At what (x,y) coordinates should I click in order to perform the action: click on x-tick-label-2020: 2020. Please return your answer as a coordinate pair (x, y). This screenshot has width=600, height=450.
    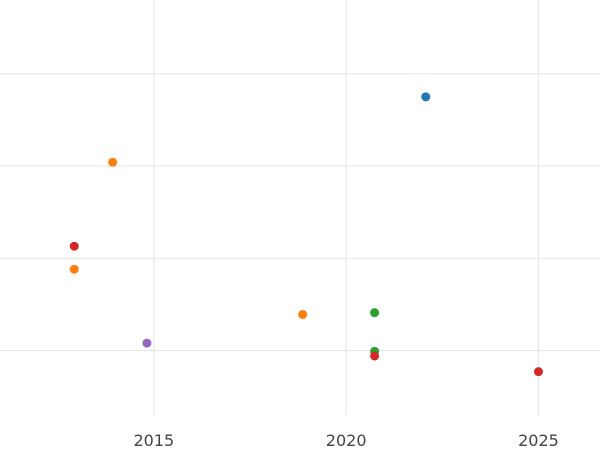
    Looking at the image, I should click on (346, 440).